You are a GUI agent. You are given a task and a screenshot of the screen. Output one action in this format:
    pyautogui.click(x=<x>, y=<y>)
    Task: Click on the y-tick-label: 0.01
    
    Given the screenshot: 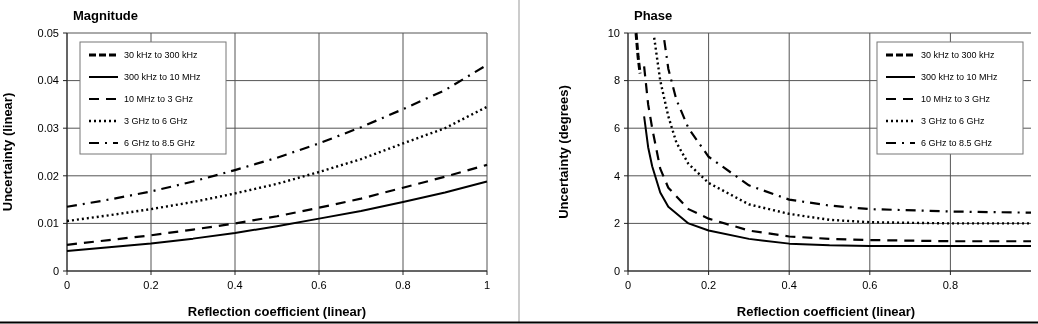 What is the action you would take?
    pyautogui.click(x=48, y=223)
    